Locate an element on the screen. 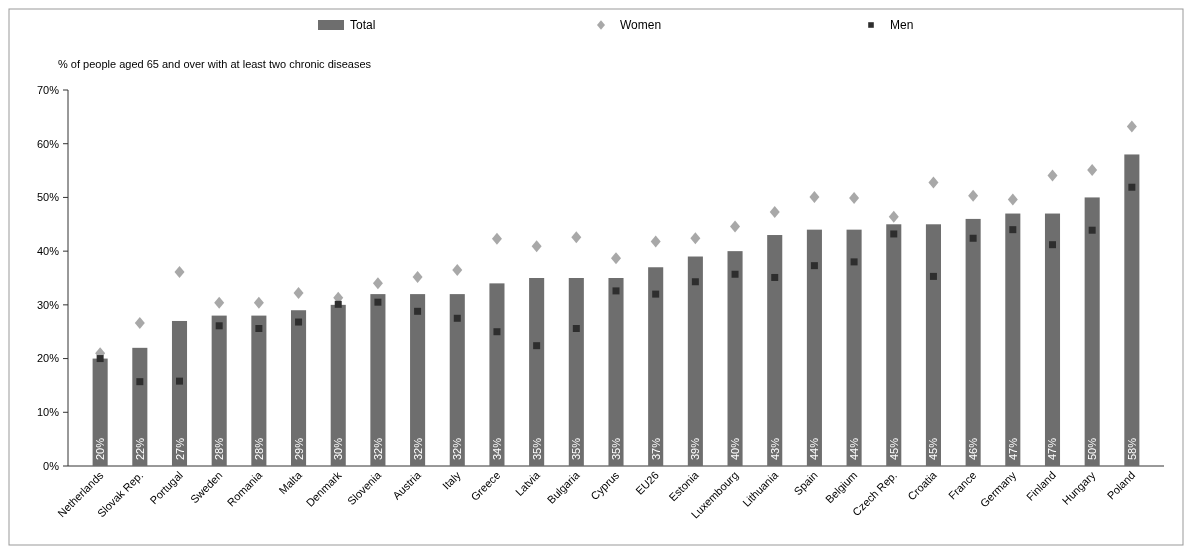 The height and width of the screenshot is (554, 1192). data-label: 37% is located at coordinates (655, 448).